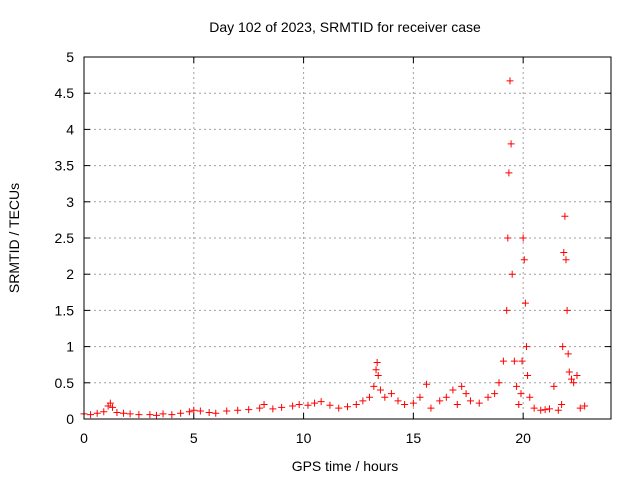 The image size is (640, 480). What do you see at coordinates (14, 238) in the screenshot?
I see `y-axis-label: SRMTID / TECUs` at bounding box center [14, 238].